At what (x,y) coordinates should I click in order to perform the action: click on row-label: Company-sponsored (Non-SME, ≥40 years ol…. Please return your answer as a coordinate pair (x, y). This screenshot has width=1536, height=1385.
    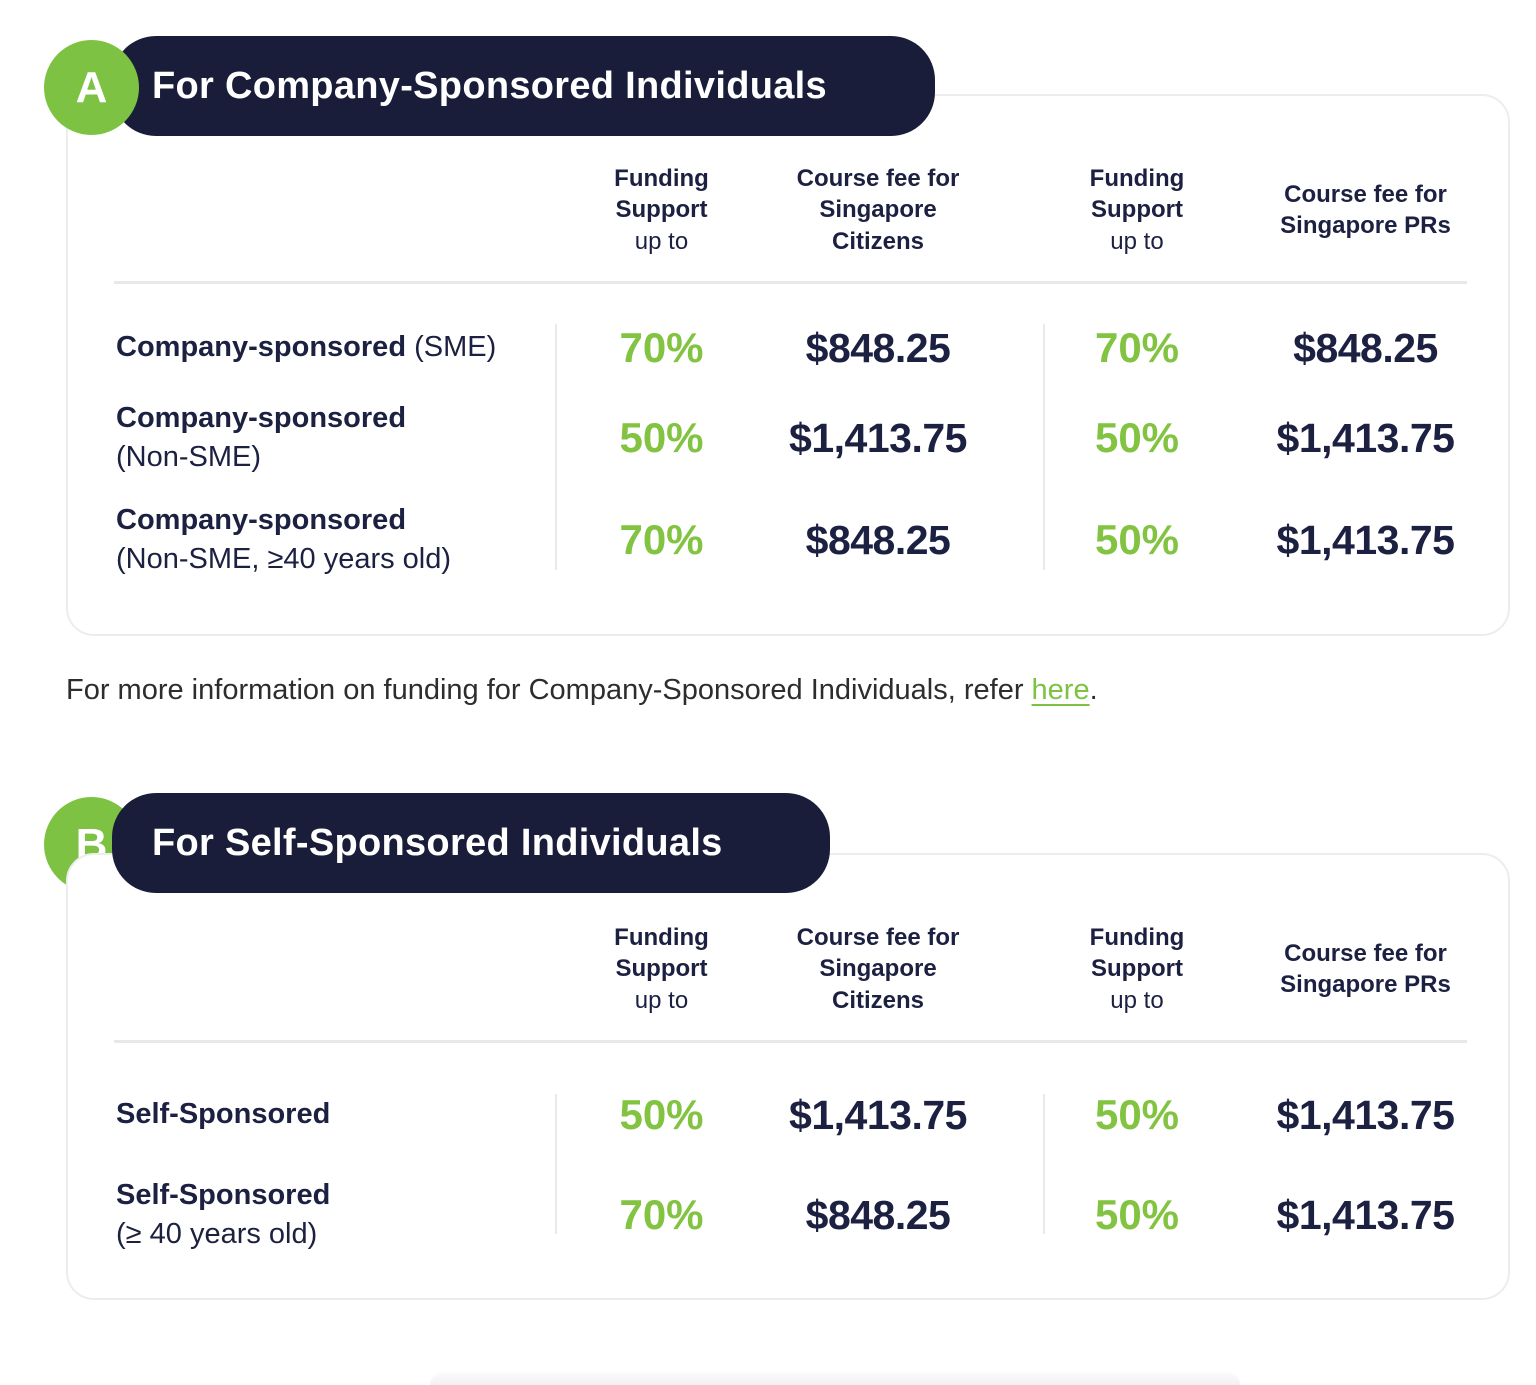
    Looking at the image, I should click on (284, 539).